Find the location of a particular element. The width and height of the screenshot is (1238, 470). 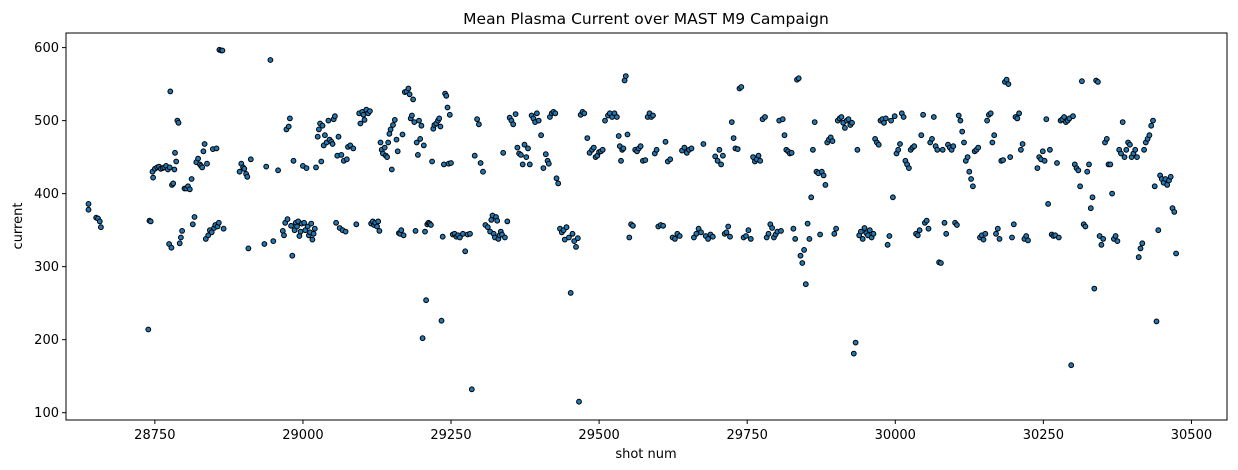

x-tick-label: 30500 is located at coordinates (1191, 435).